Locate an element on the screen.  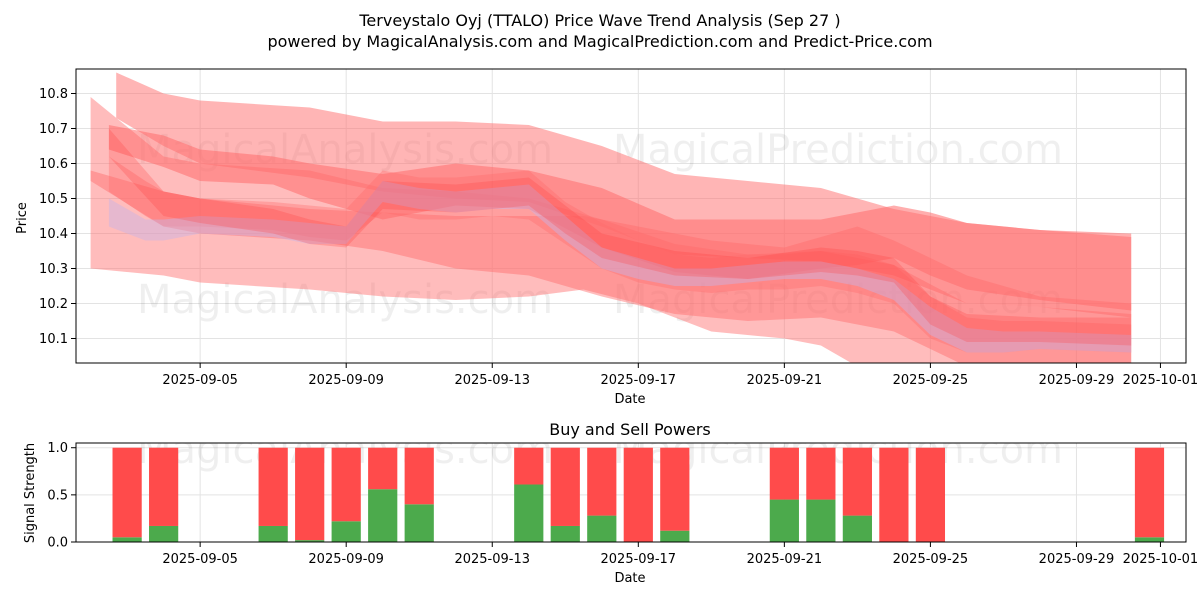
price-watermark: MagicalPrediction.com is located at coordinates (838, 150).